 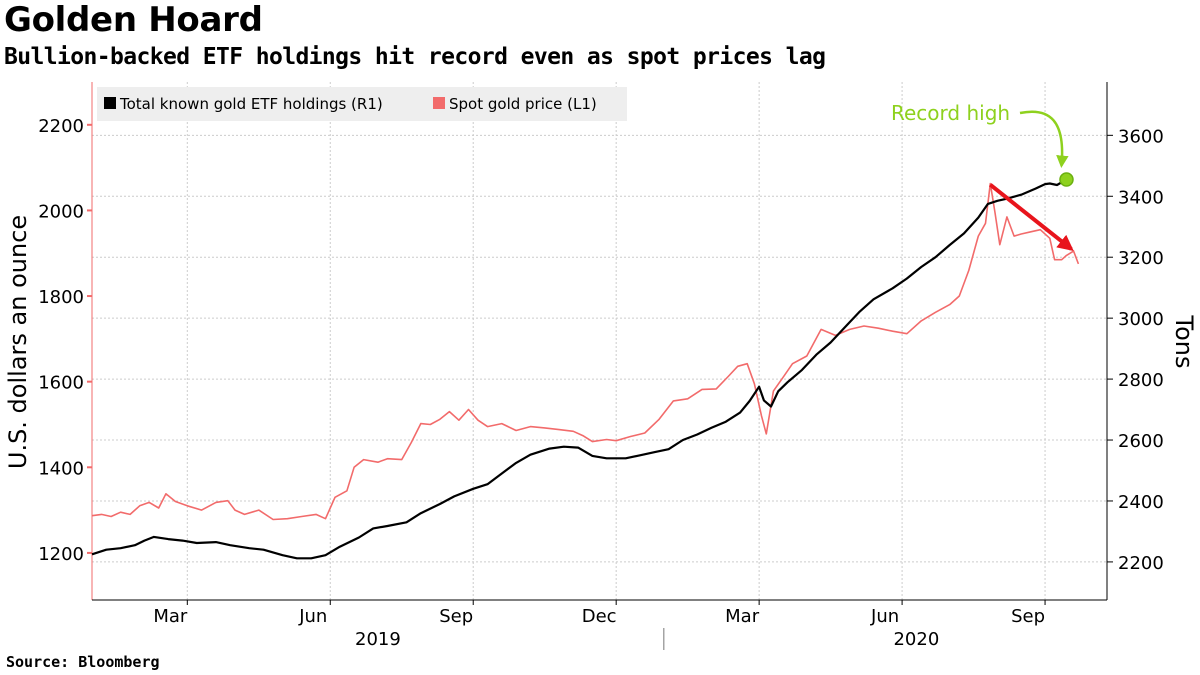 What do you see at coordinates (110, 103) in the screenshot?
I see `legend-swatch-etf` at bounding box center [110, 103].